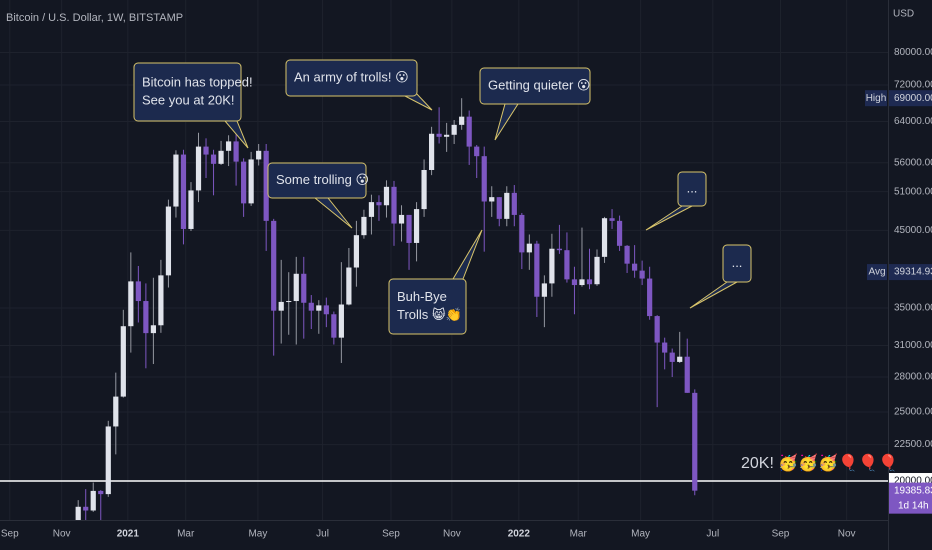 This screenshot has height=550, width=932. Describe the element at coordinates (913, 481) in the screenshot. I see `level-value: 20000.00` at that location.